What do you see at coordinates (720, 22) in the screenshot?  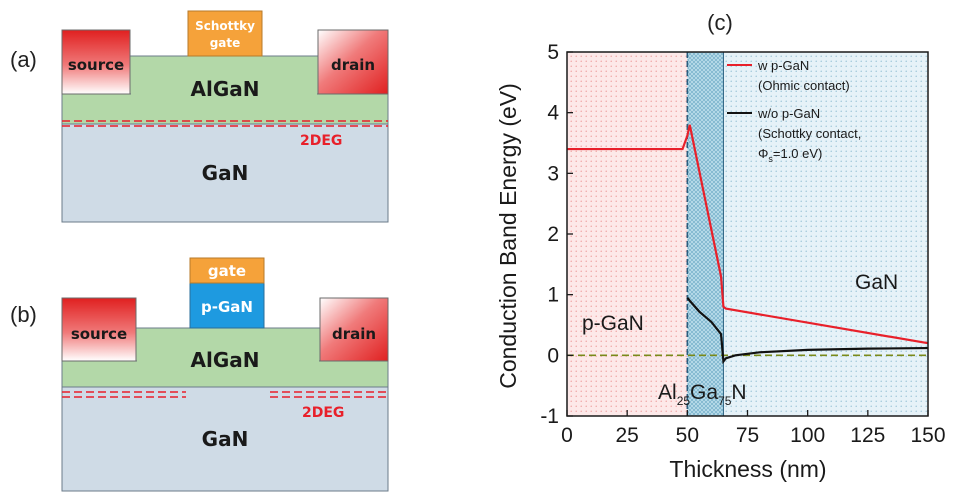 I see `panel-c-label: (c)` at bounding box center [720, 22].